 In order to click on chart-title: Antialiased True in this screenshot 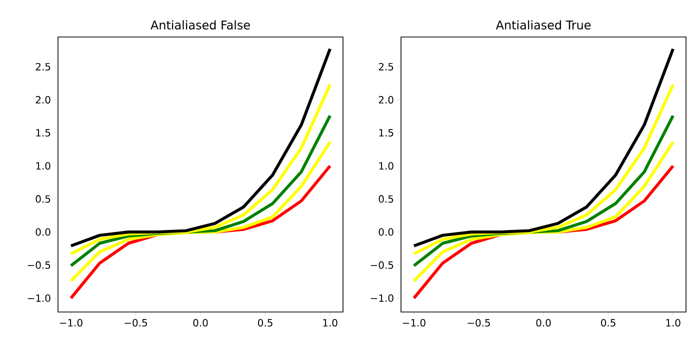, I will do `click(543, 25)`.